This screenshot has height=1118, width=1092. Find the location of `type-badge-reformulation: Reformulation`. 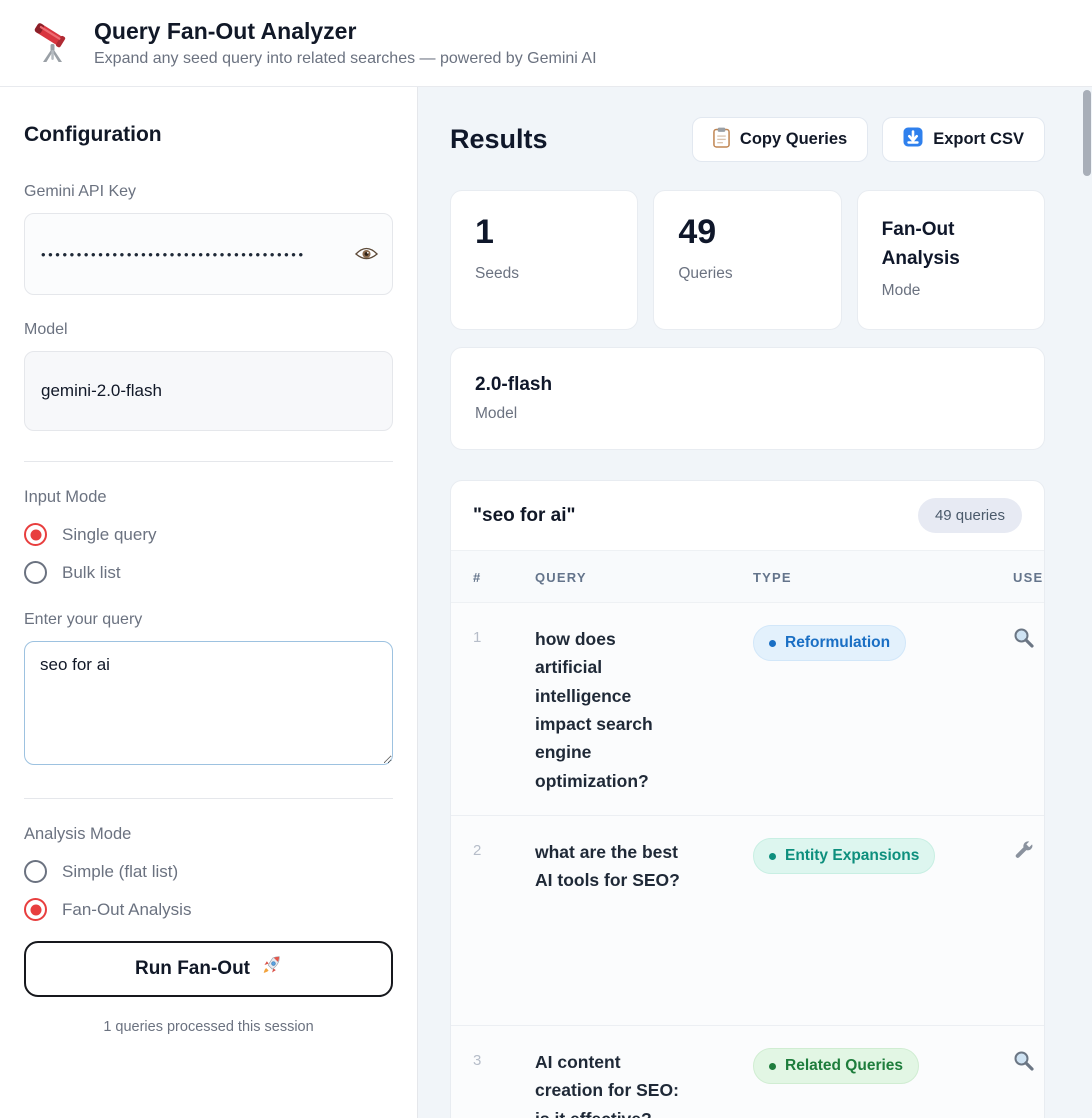

type-badge-reformulation: Reformulation is located at coordinates (830, 643).